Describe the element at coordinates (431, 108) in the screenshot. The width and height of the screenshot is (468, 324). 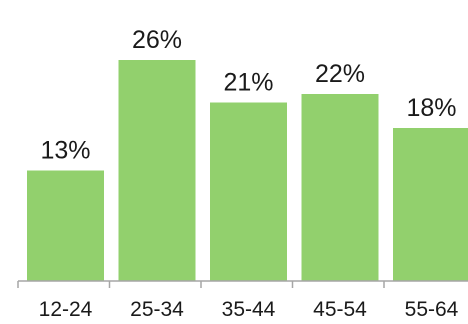
I see `value-label-55-64: 18%` at that location.